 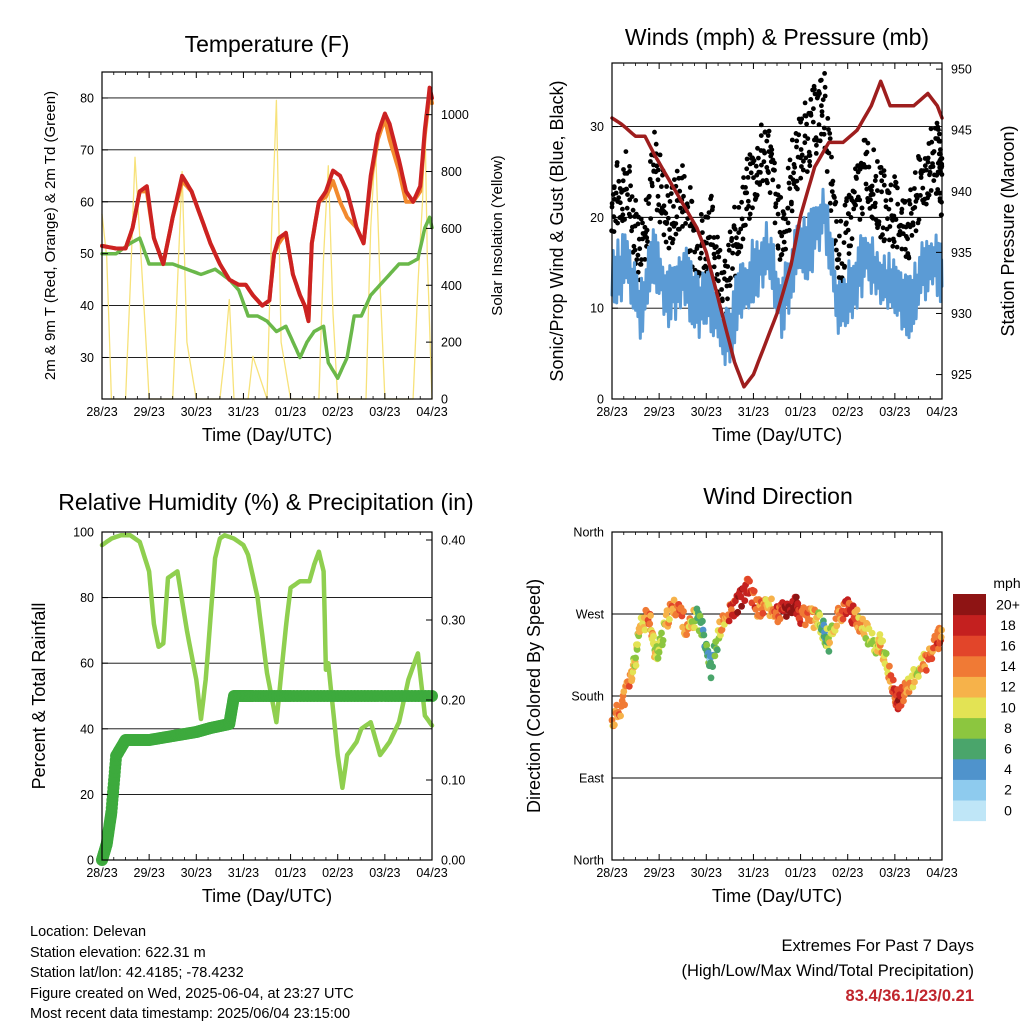 What do you see at coordinates (777, 234) in the screenshot?
I see `pressure-line` at bounding box center [777, 234].